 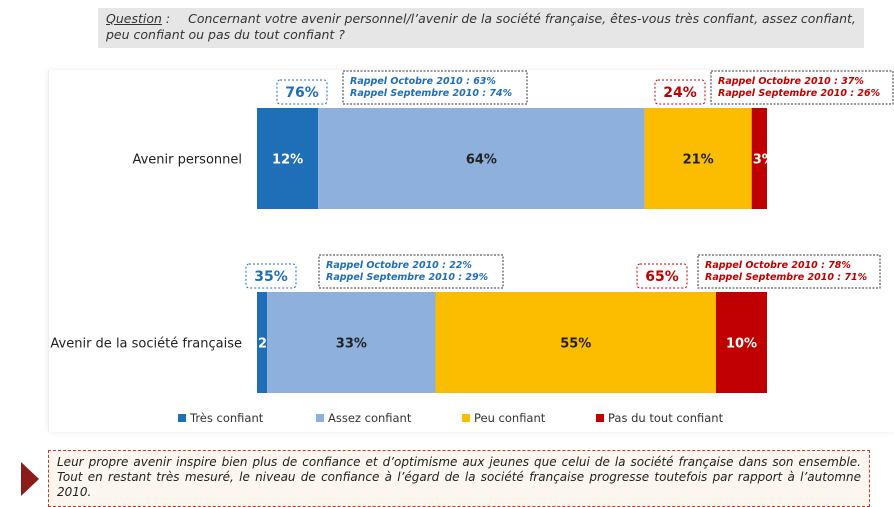 I want to click on total-not-confident-label: 24%, so click(x=680, y=93).